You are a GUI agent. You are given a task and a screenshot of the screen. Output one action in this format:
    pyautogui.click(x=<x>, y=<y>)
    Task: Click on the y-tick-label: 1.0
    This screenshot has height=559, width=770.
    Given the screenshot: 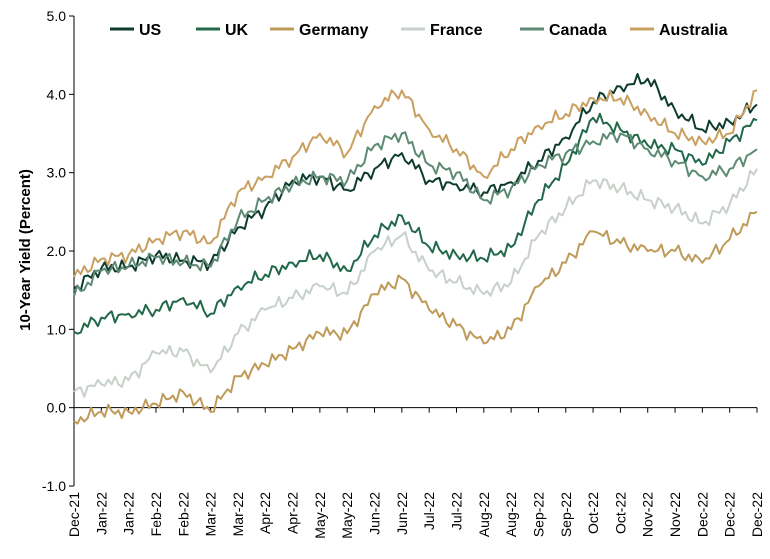 What is the action you would take?
    pyautogui.click(x=57, y=329)
    